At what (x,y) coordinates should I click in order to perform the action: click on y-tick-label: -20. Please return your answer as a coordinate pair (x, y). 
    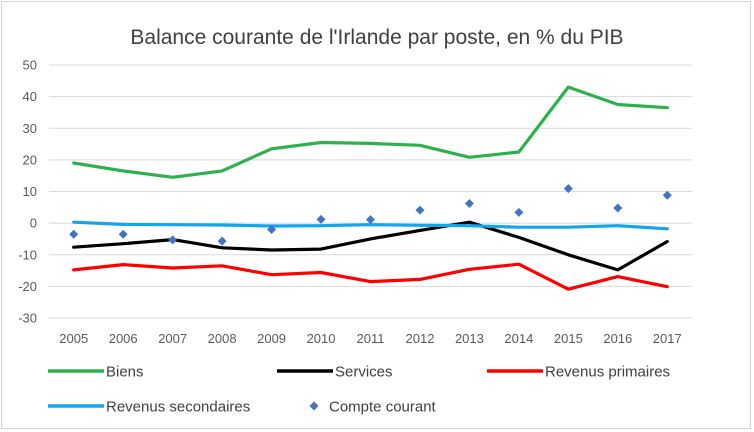
    Looking at the image, I should click on (27, 286).